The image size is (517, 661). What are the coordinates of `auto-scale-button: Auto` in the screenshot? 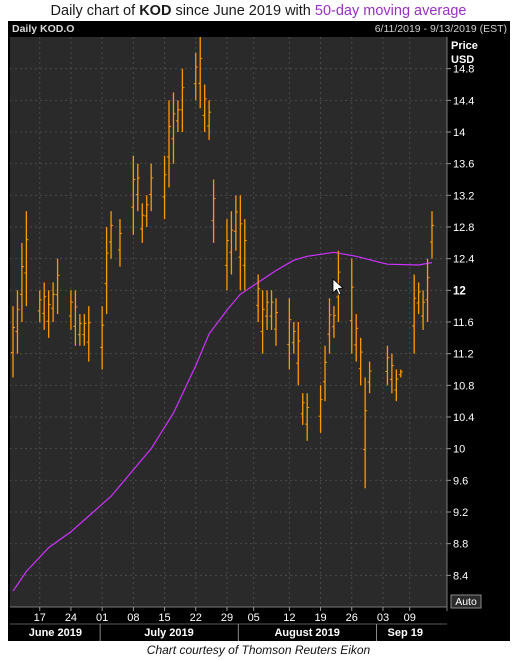 It's located at (466, 601).